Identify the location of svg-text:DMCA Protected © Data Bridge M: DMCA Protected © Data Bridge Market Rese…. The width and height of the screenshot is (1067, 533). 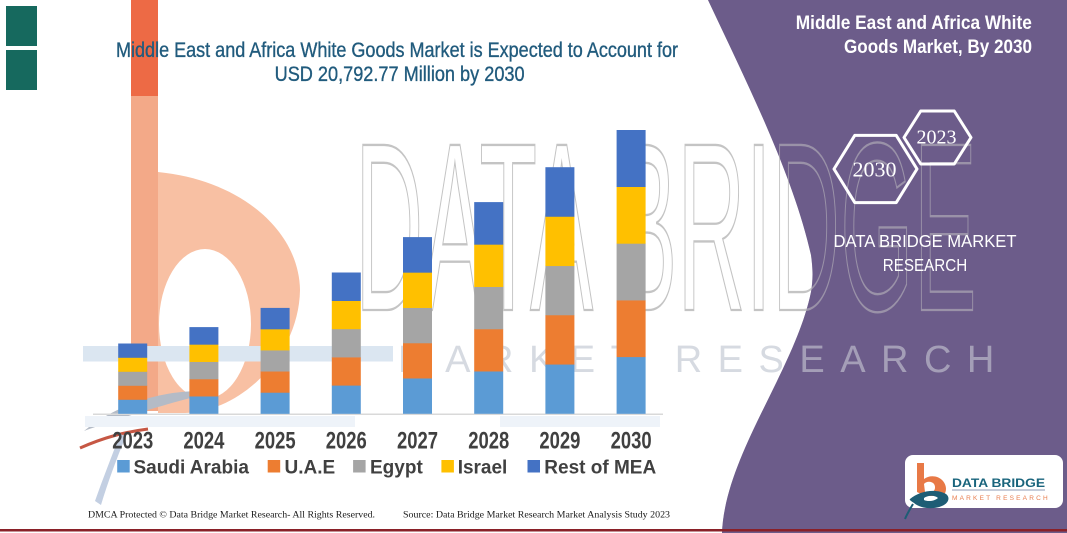
(231, 515).